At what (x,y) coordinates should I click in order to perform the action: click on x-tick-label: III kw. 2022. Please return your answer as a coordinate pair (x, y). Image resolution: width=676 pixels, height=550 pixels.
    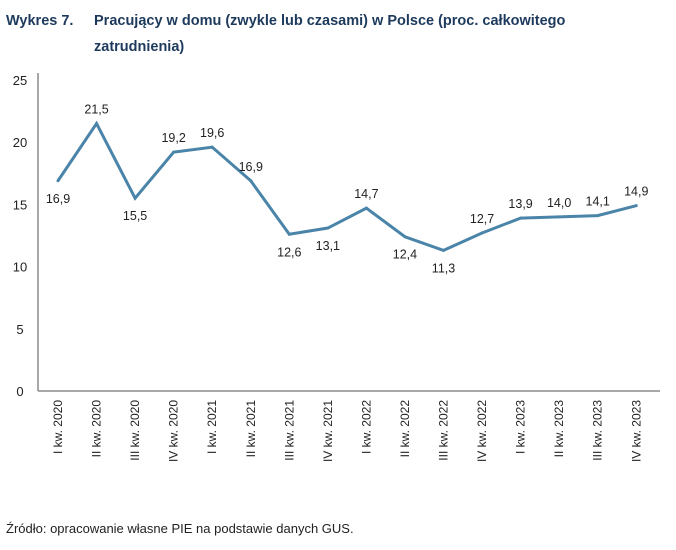
    Looking at the image, I should click on (444, 430).